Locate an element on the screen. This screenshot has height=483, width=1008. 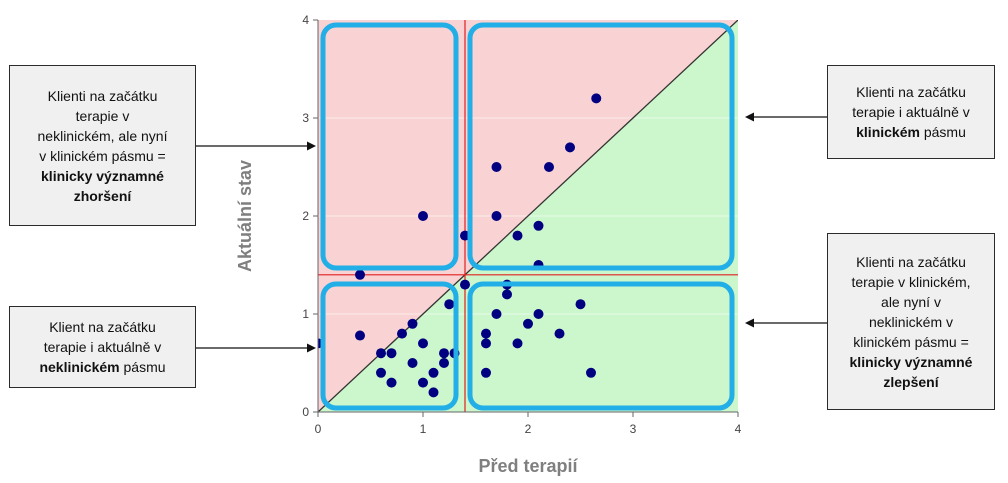
callout-bold-line: zlepšení is located at coordinates (911, 381).